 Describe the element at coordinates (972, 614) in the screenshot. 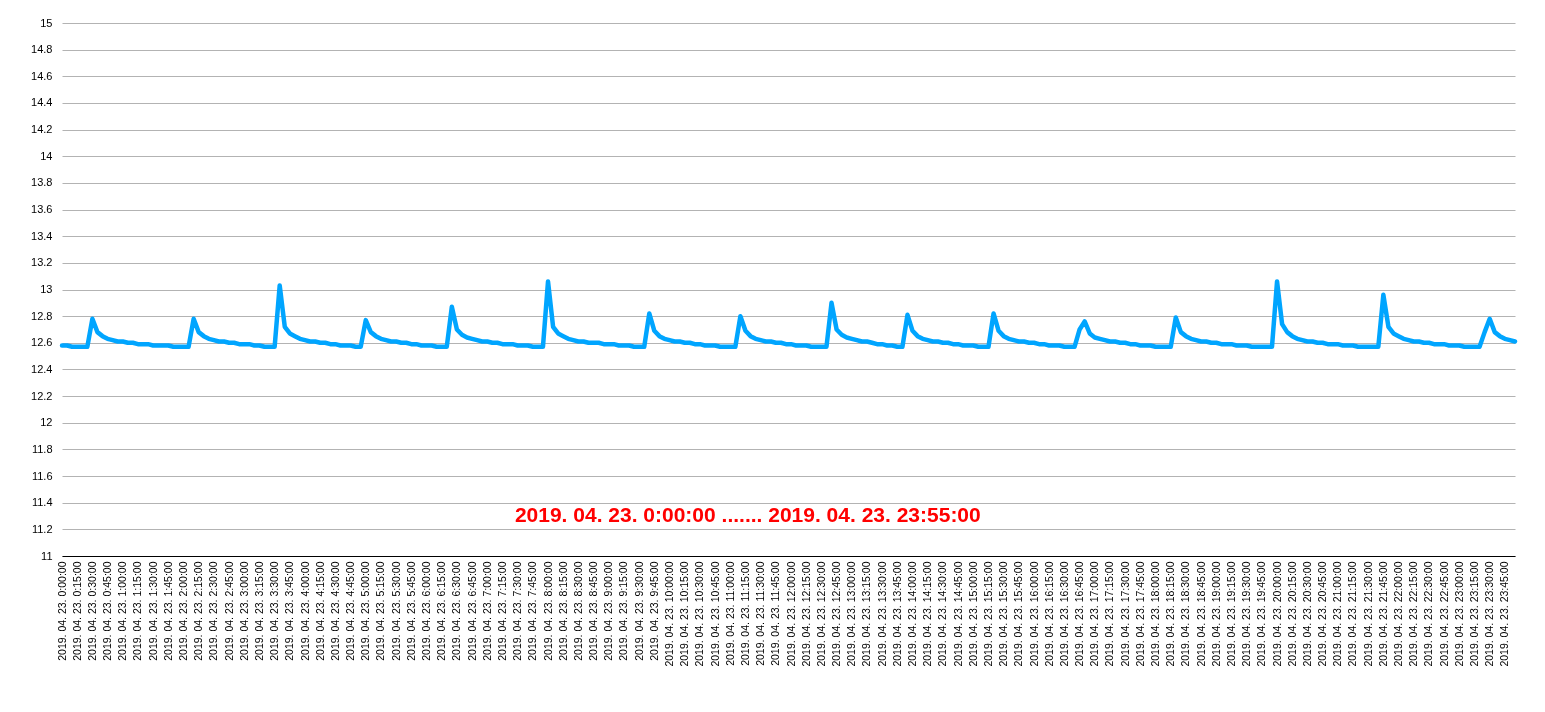

I see `x-tick-label: 2019. 04. 23. 15:00:00` at that location.